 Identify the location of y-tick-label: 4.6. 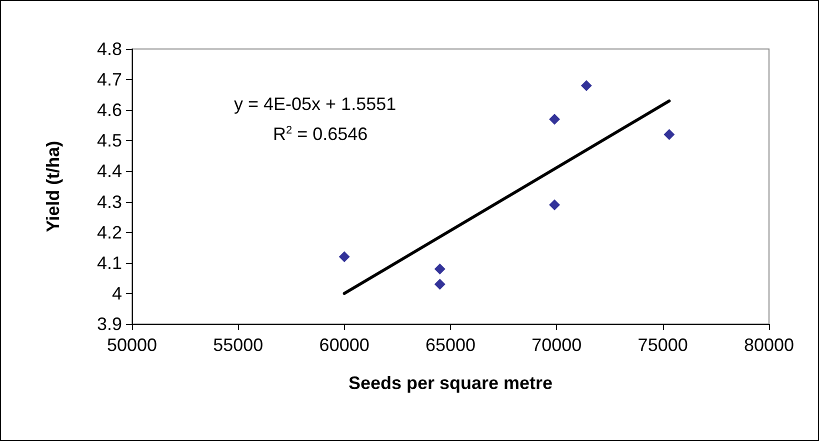
(109, 110).